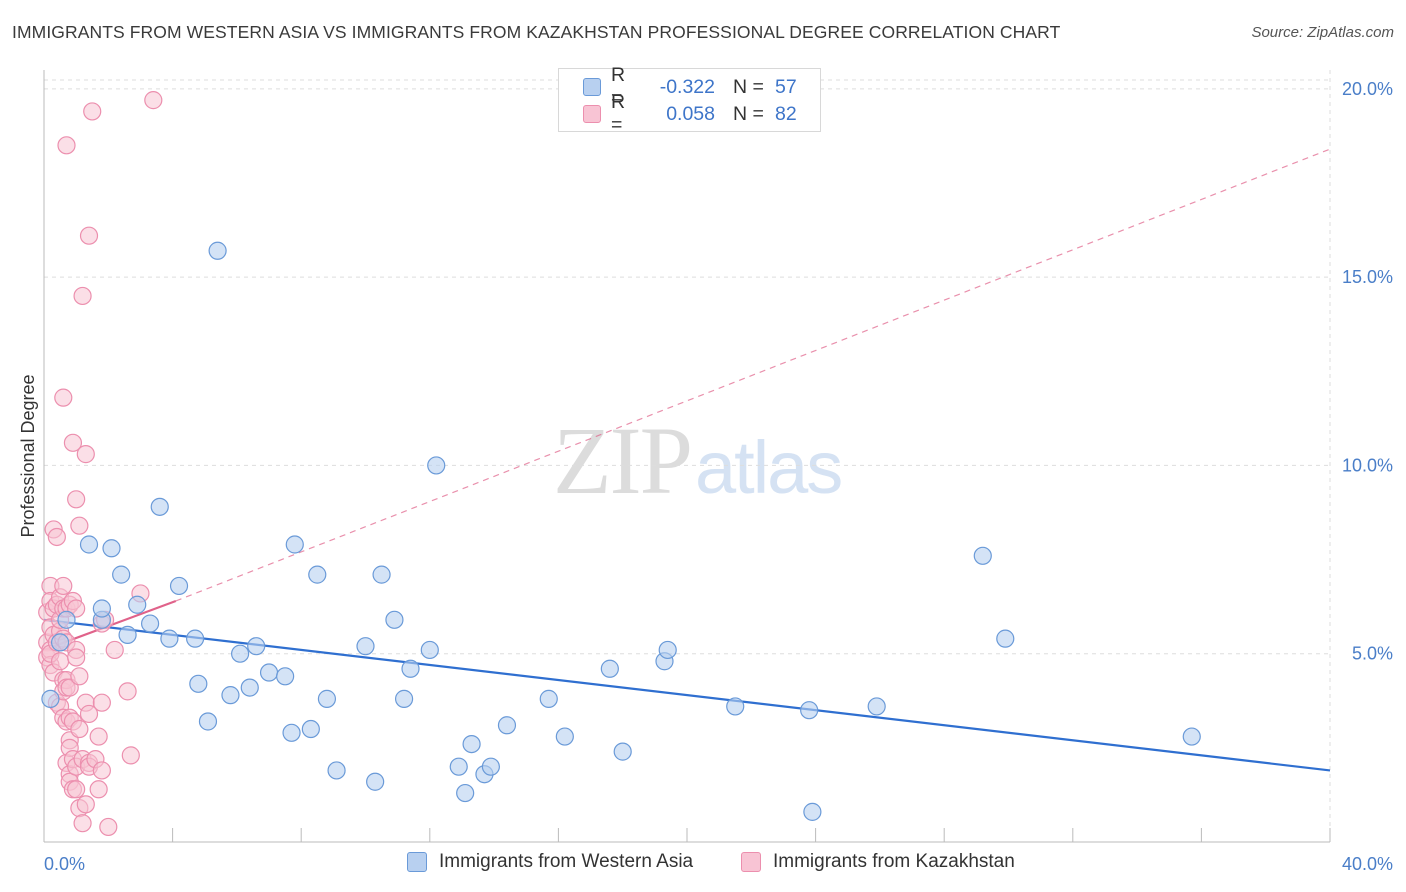  I want to click on watermark-atlas: atlas, so click(769, 467).